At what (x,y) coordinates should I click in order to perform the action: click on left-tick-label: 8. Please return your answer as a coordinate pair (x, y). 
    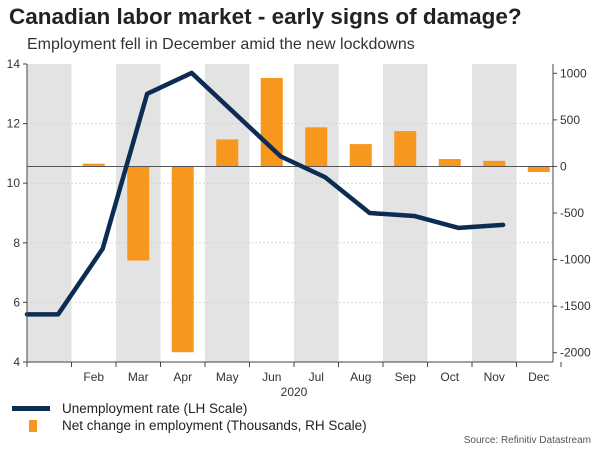
    Looking at the image, I should click on (16, 243).